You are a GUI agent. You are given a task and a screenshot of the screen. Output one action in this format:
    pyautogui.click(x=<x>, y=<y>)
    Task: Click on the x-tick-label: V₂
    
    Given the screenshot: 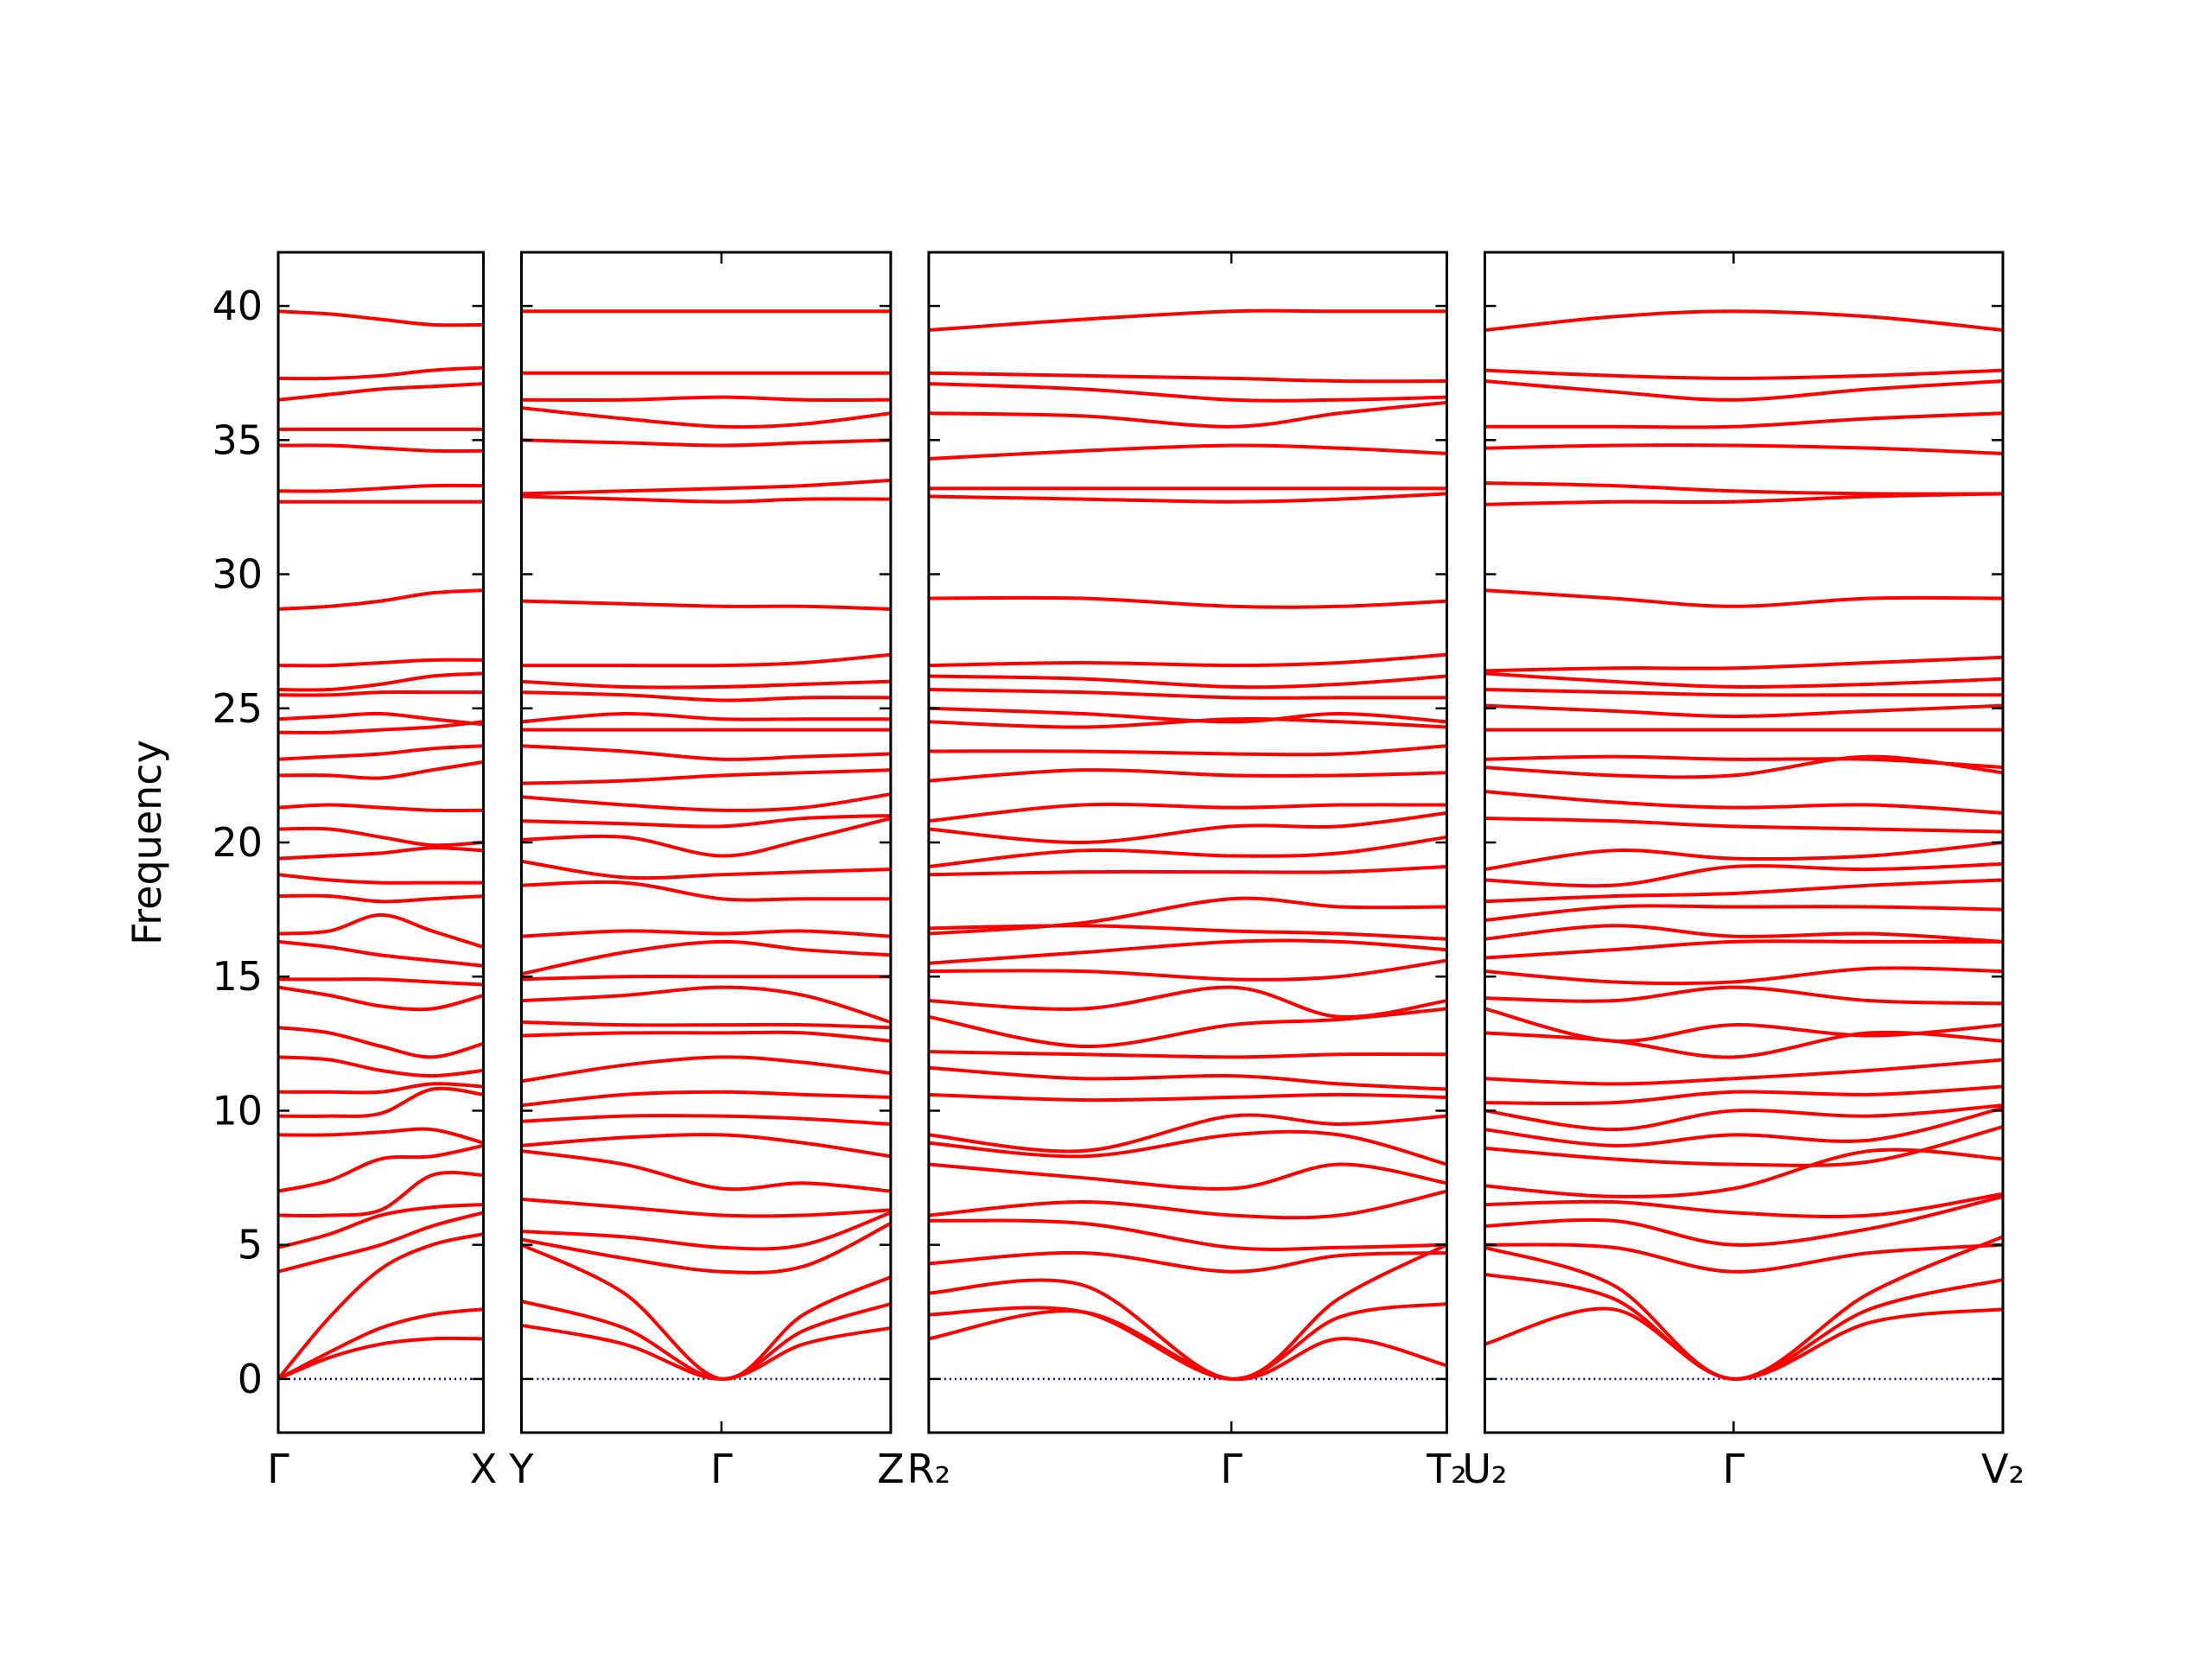 What is the action you would take?
    pyautogui.click(x=2002, y=1469)
    